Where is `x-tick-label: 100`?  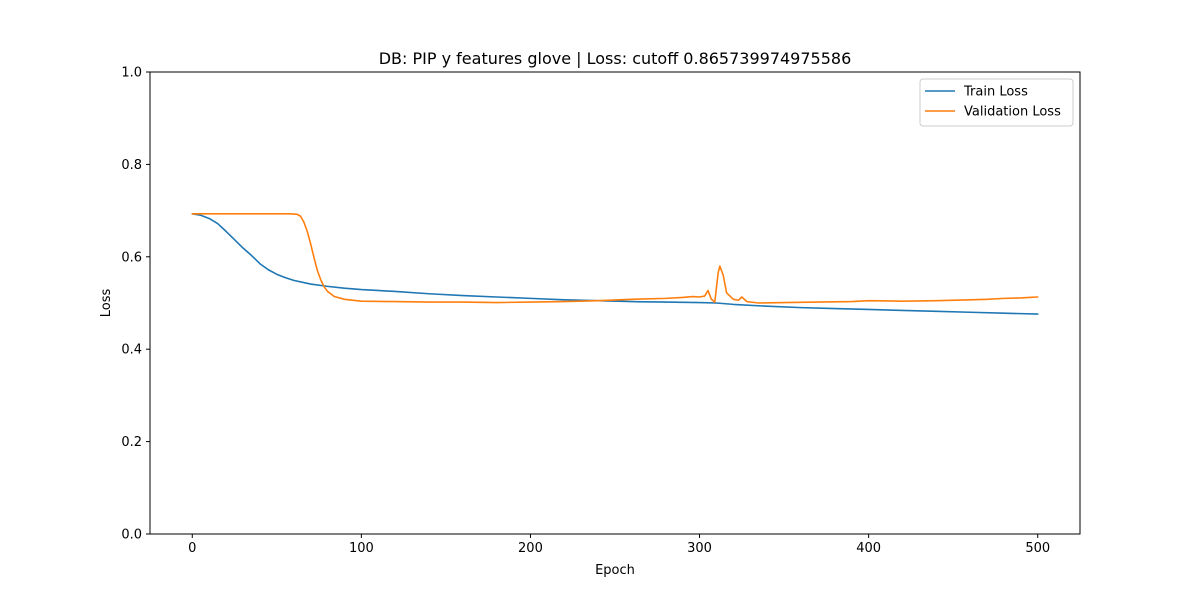 x-tick-label: 100 is located at coordinates (361, 548).